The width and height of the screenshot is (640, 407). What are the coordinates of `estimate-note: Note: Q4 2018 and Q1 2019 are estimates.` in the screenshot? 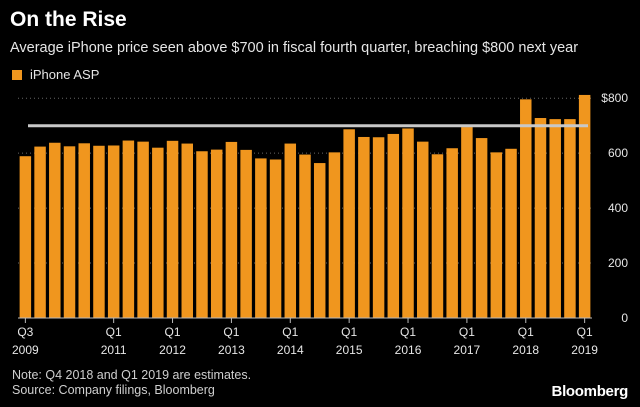 It's located at (132, 375).